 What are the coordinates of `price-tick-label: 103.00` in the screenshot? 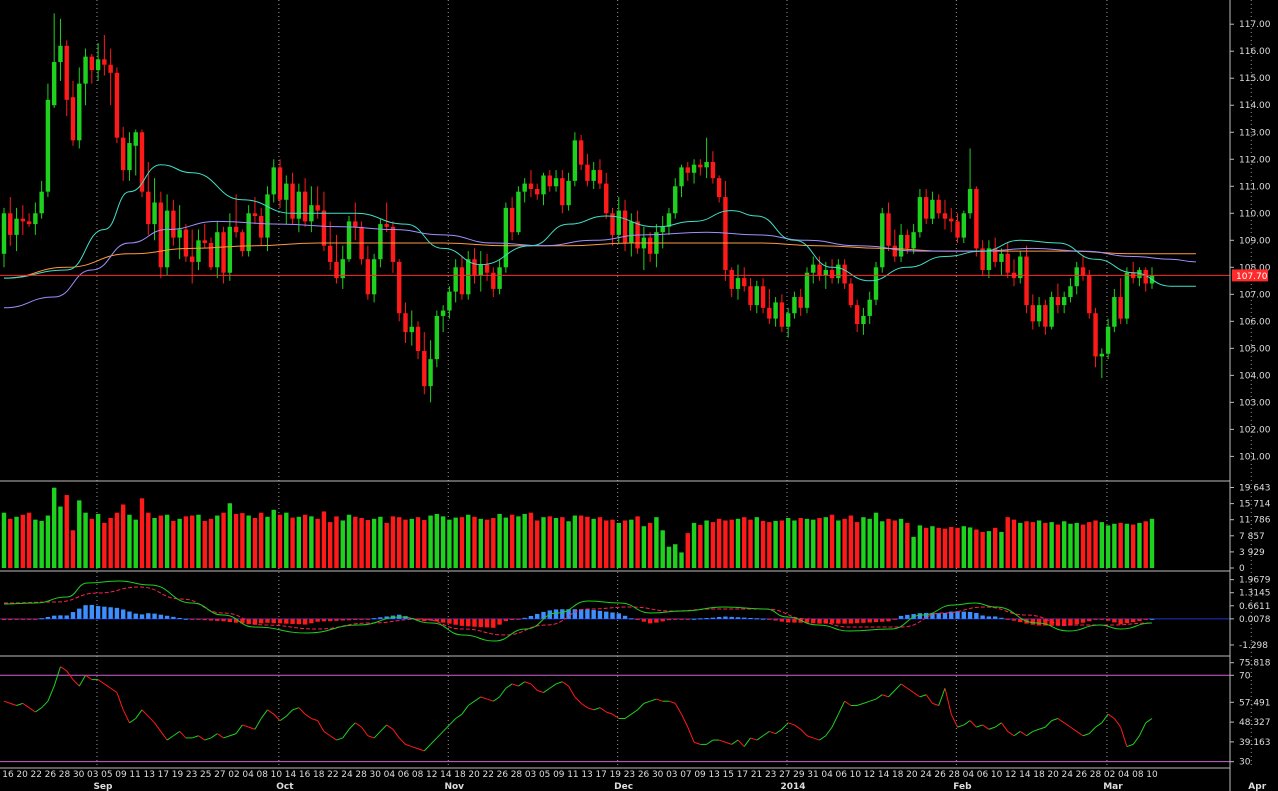 It's located at (1255, 403).